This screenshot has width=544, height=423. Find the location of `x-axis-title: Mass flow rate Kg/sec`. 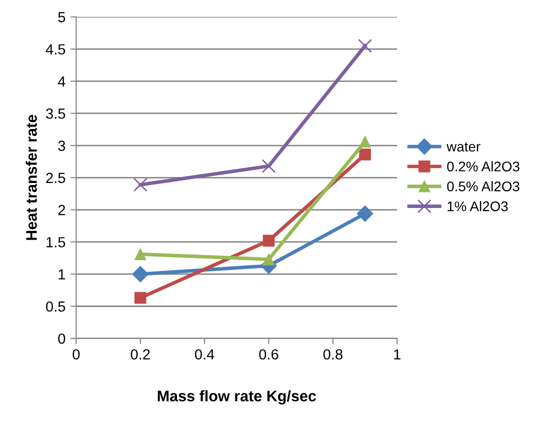

x-axis-title: Mass flow rate Kg/sec is located at coordinates (237, 397).